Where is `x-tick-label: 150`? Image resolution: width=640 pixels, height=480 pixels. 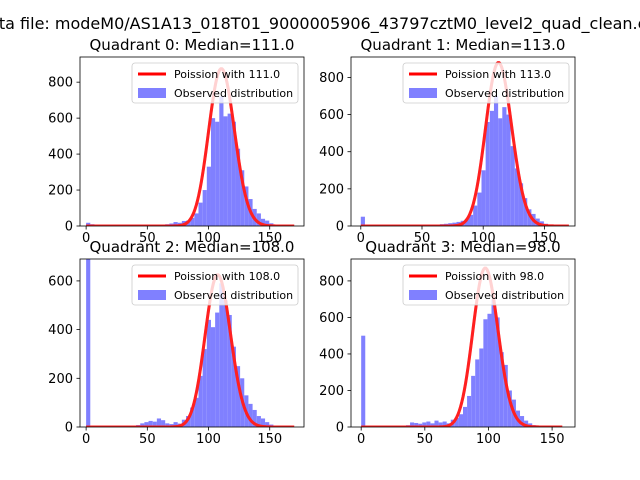 x-tick-label: 150 is located at coordinates (269, 238).